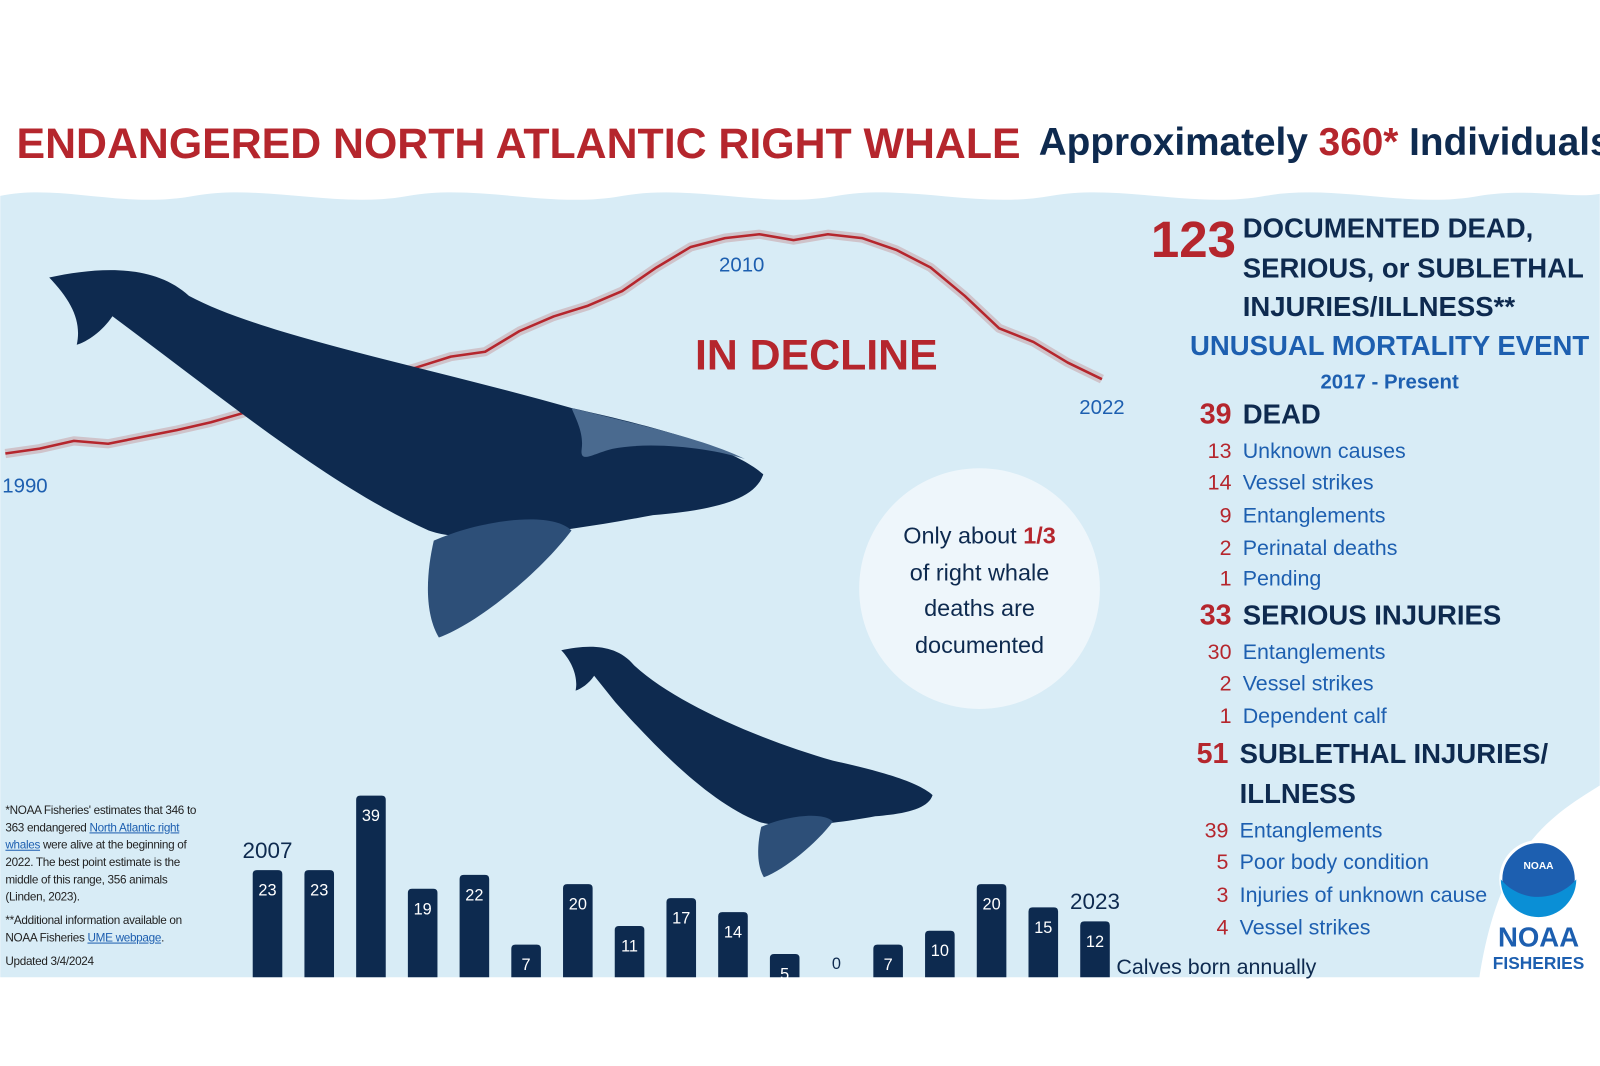 The image size is (1600, 1066). What do you see at coordinates (1039, 536) in the screenshot?
I see `callout-fraction: 1/3` at bounding box center [1039, 536].